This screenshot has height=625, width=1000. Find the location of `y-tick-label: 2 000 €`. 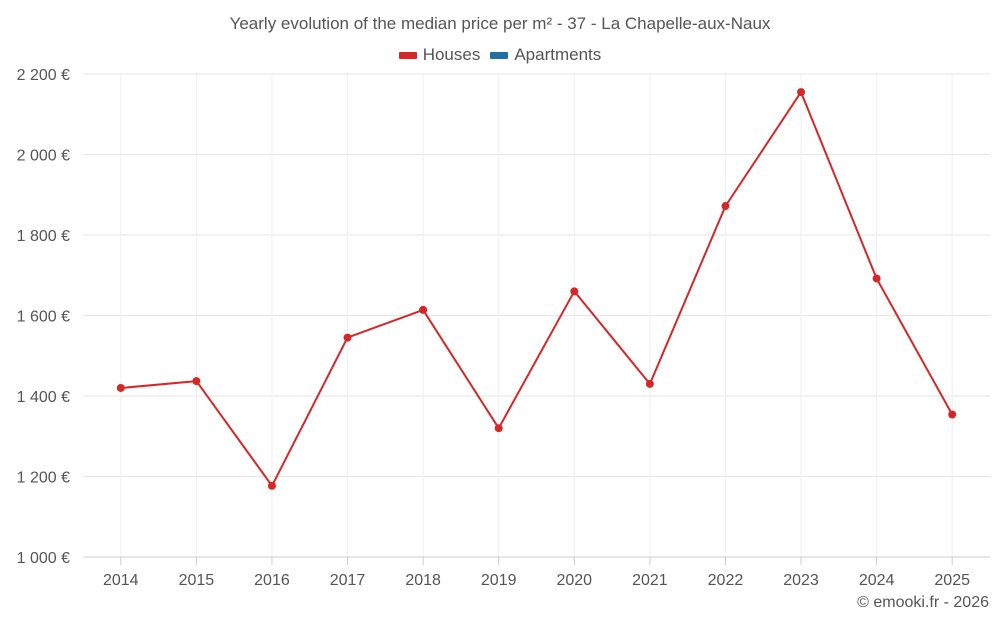

y-tick-label: 2 000 € is located at coordinates (43, 156).